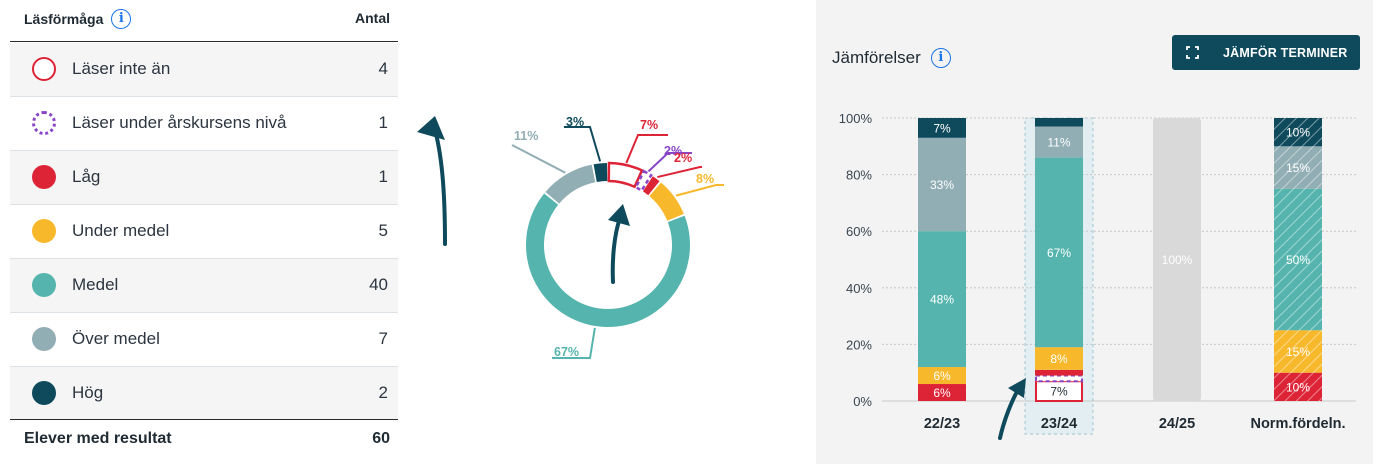  I want to click on y-tick-label: 20%, so click(859, 344).